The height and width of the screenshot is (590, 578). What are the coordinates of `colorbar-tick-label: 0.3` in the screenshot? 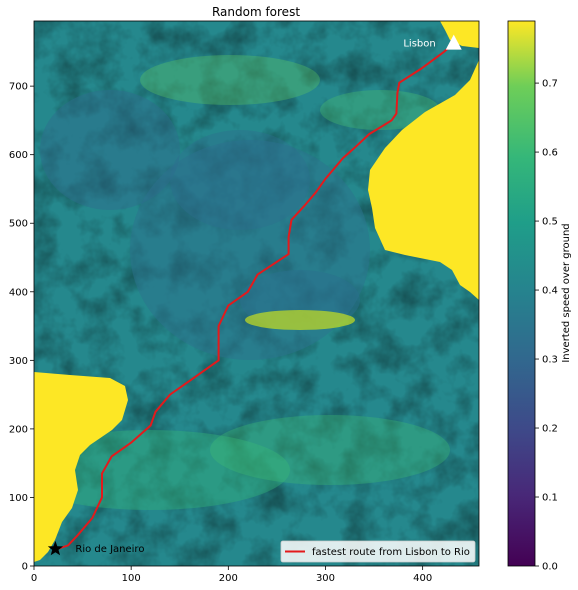 It's located at (550, 360).